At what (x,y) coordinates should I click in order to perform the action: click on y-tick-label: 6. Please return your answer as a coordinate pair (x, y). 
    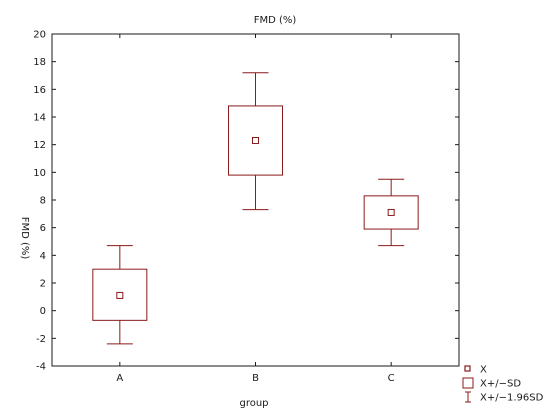
    Looking at the image, I should click on (43, 228).